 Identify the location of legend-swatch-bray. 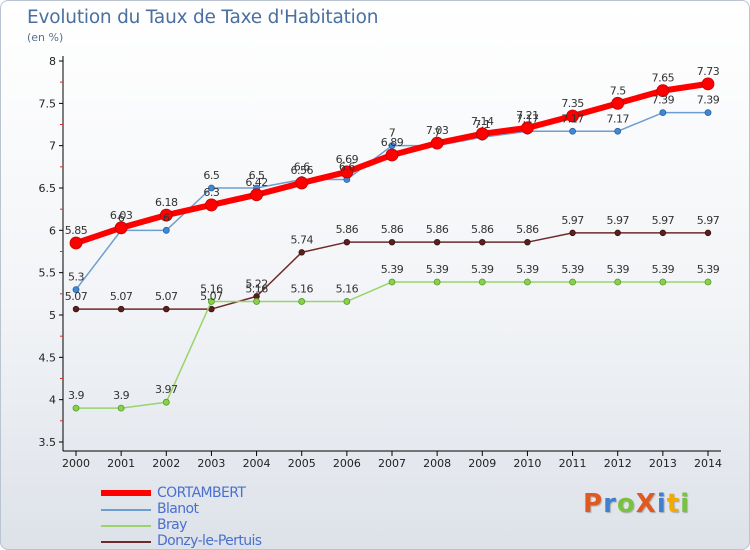
(126, 526).